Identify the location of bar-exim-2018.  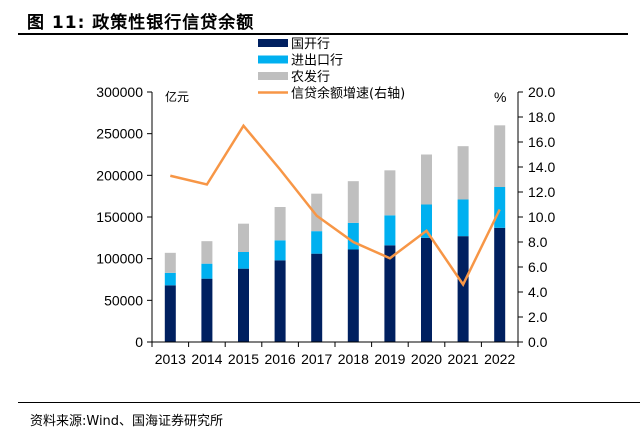
(353, 236).